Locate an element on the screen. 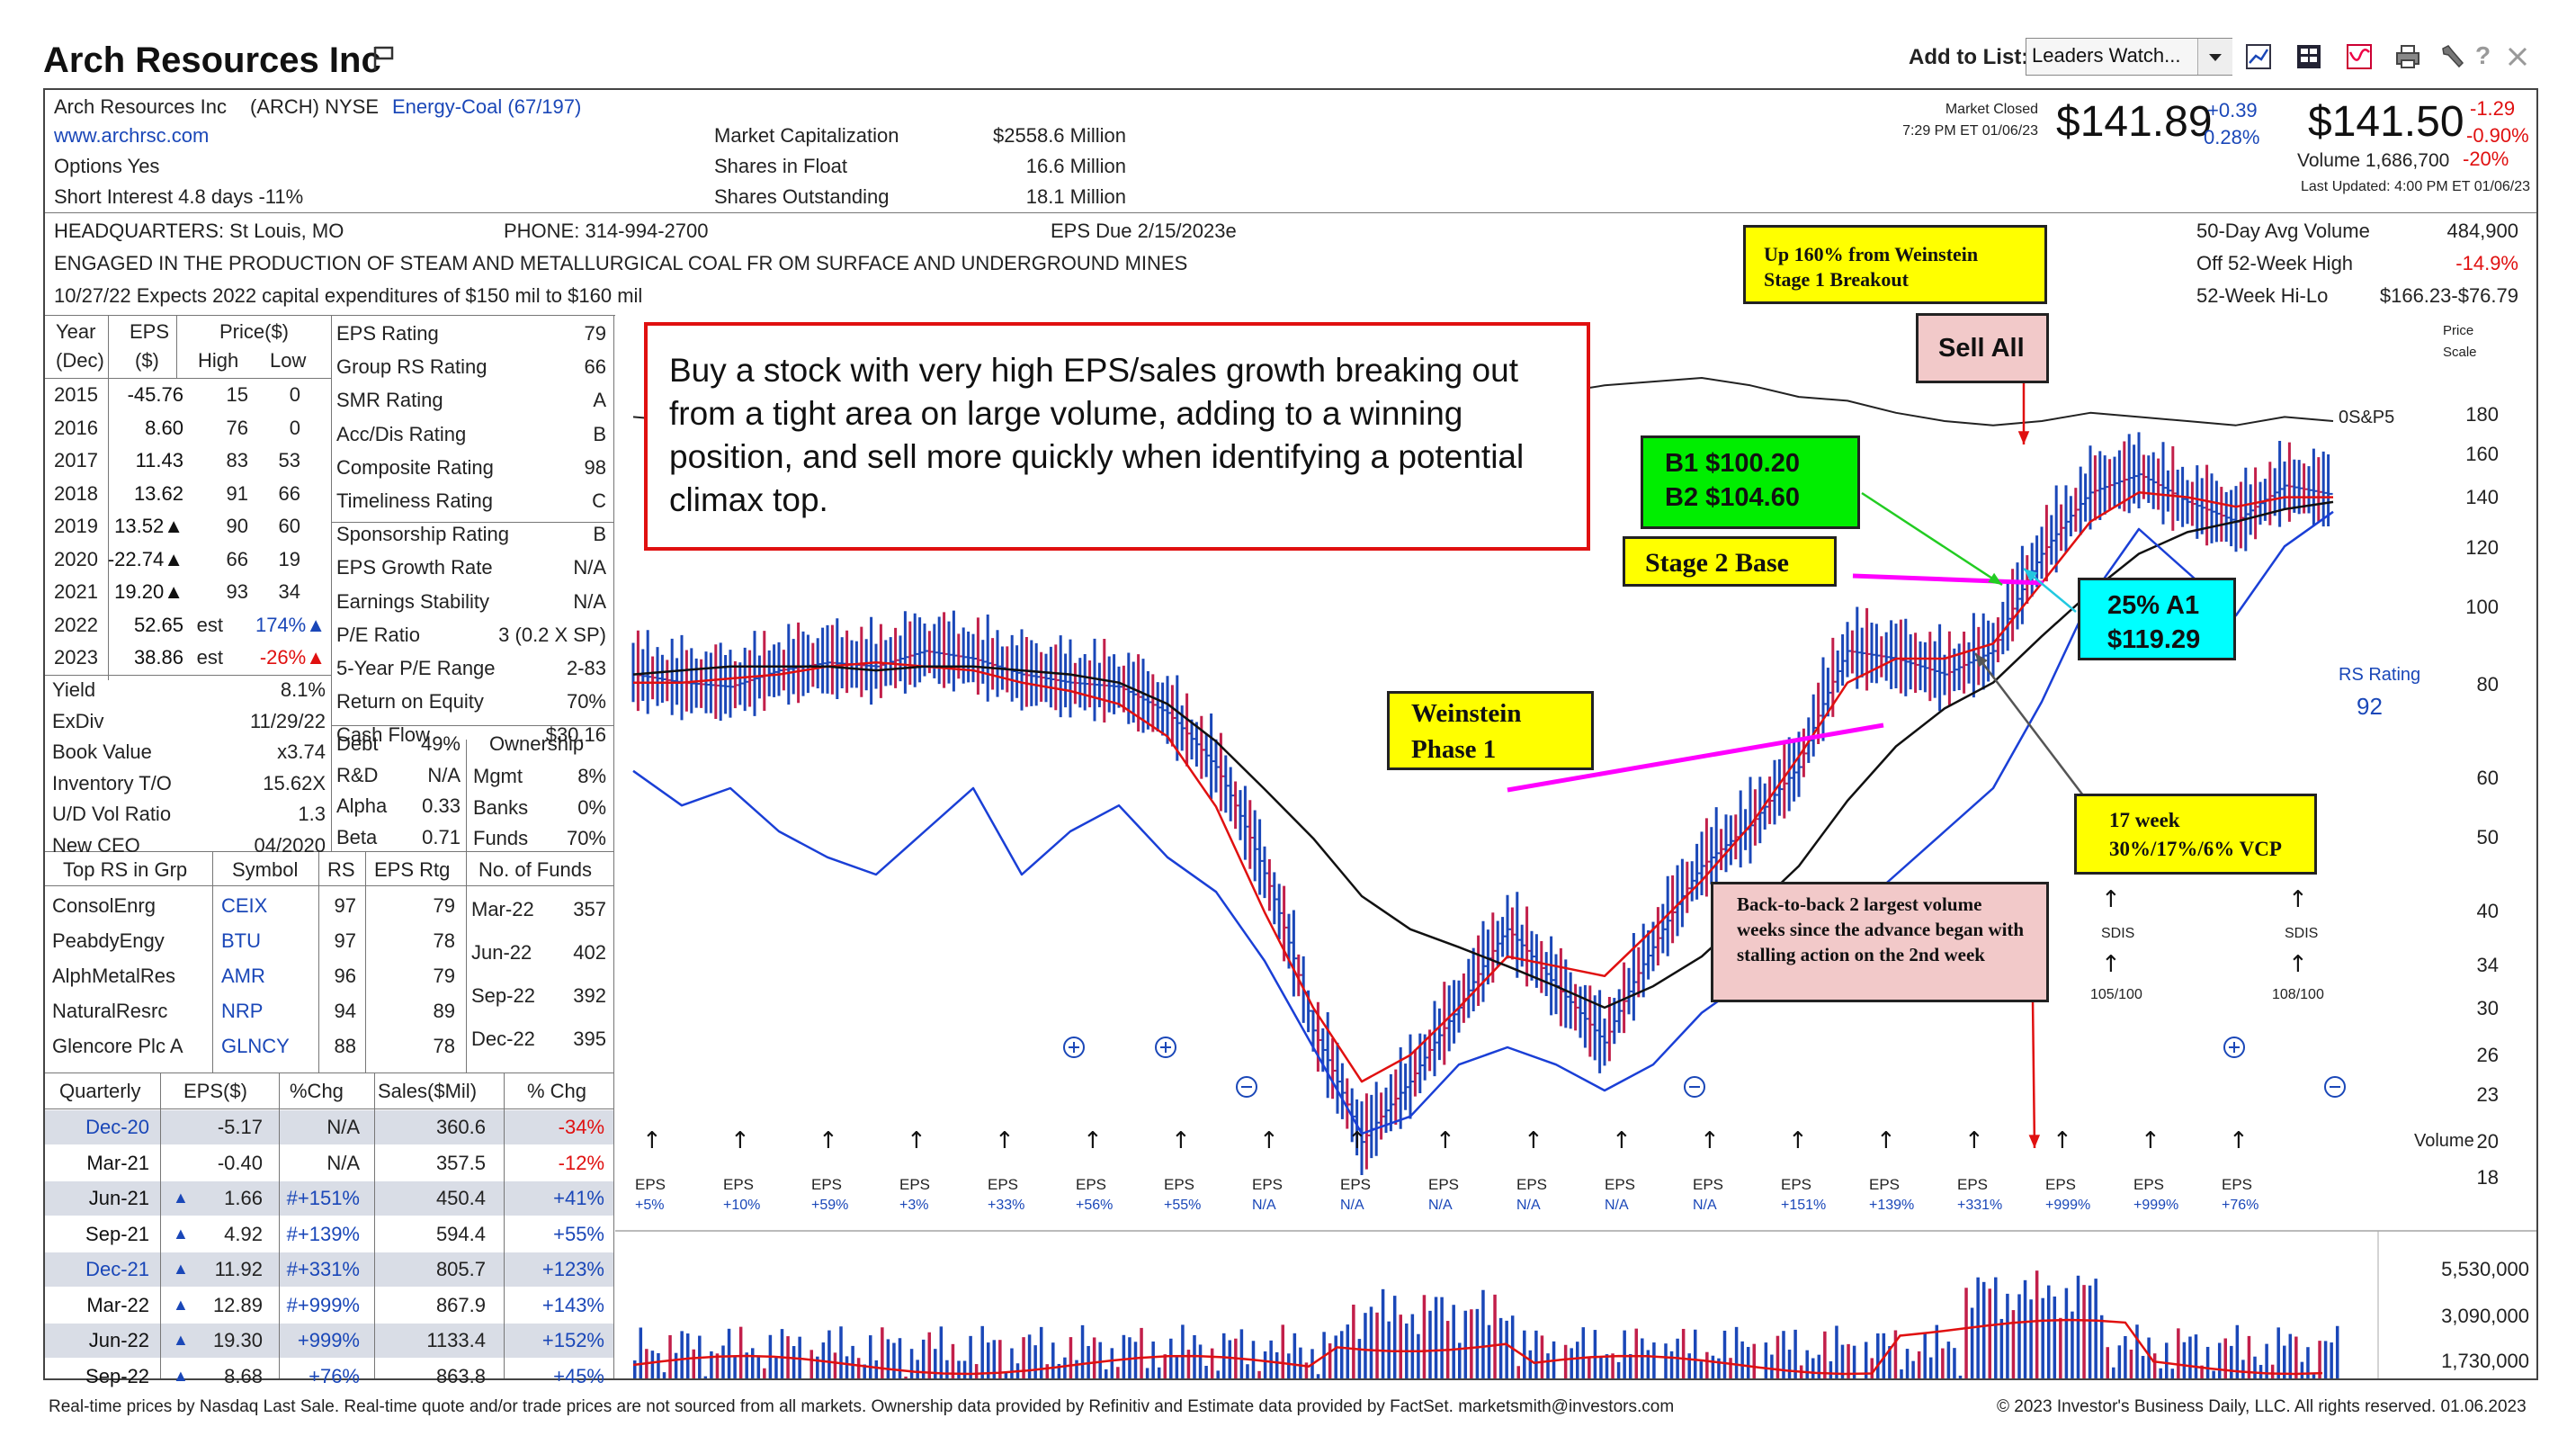  price-tick-label: 160 is located at coordinates (2482, 454).